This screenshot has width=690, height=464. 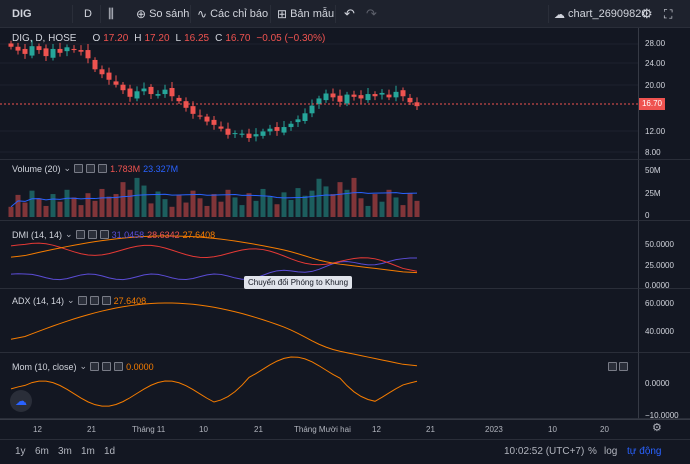 What do you see at coordinates (140, 366) in the screenshot?
I see `mom-value: 0.0000` at bounding box center [140, 366].